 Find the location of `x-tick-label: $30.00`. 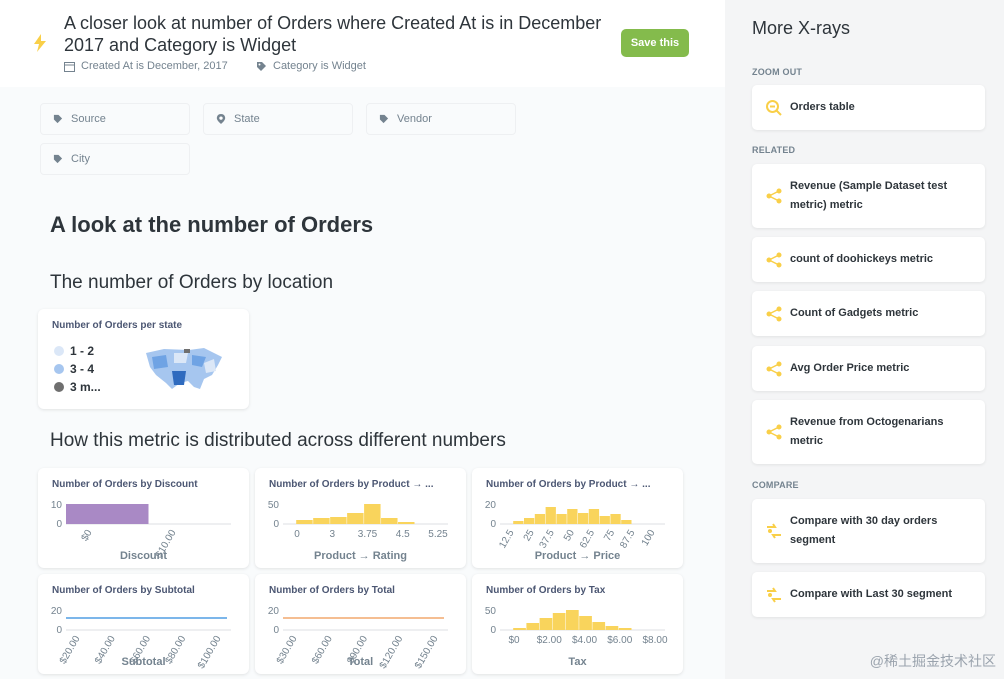

x-tick-label: $30.00 is located at coordinates (287, 650).